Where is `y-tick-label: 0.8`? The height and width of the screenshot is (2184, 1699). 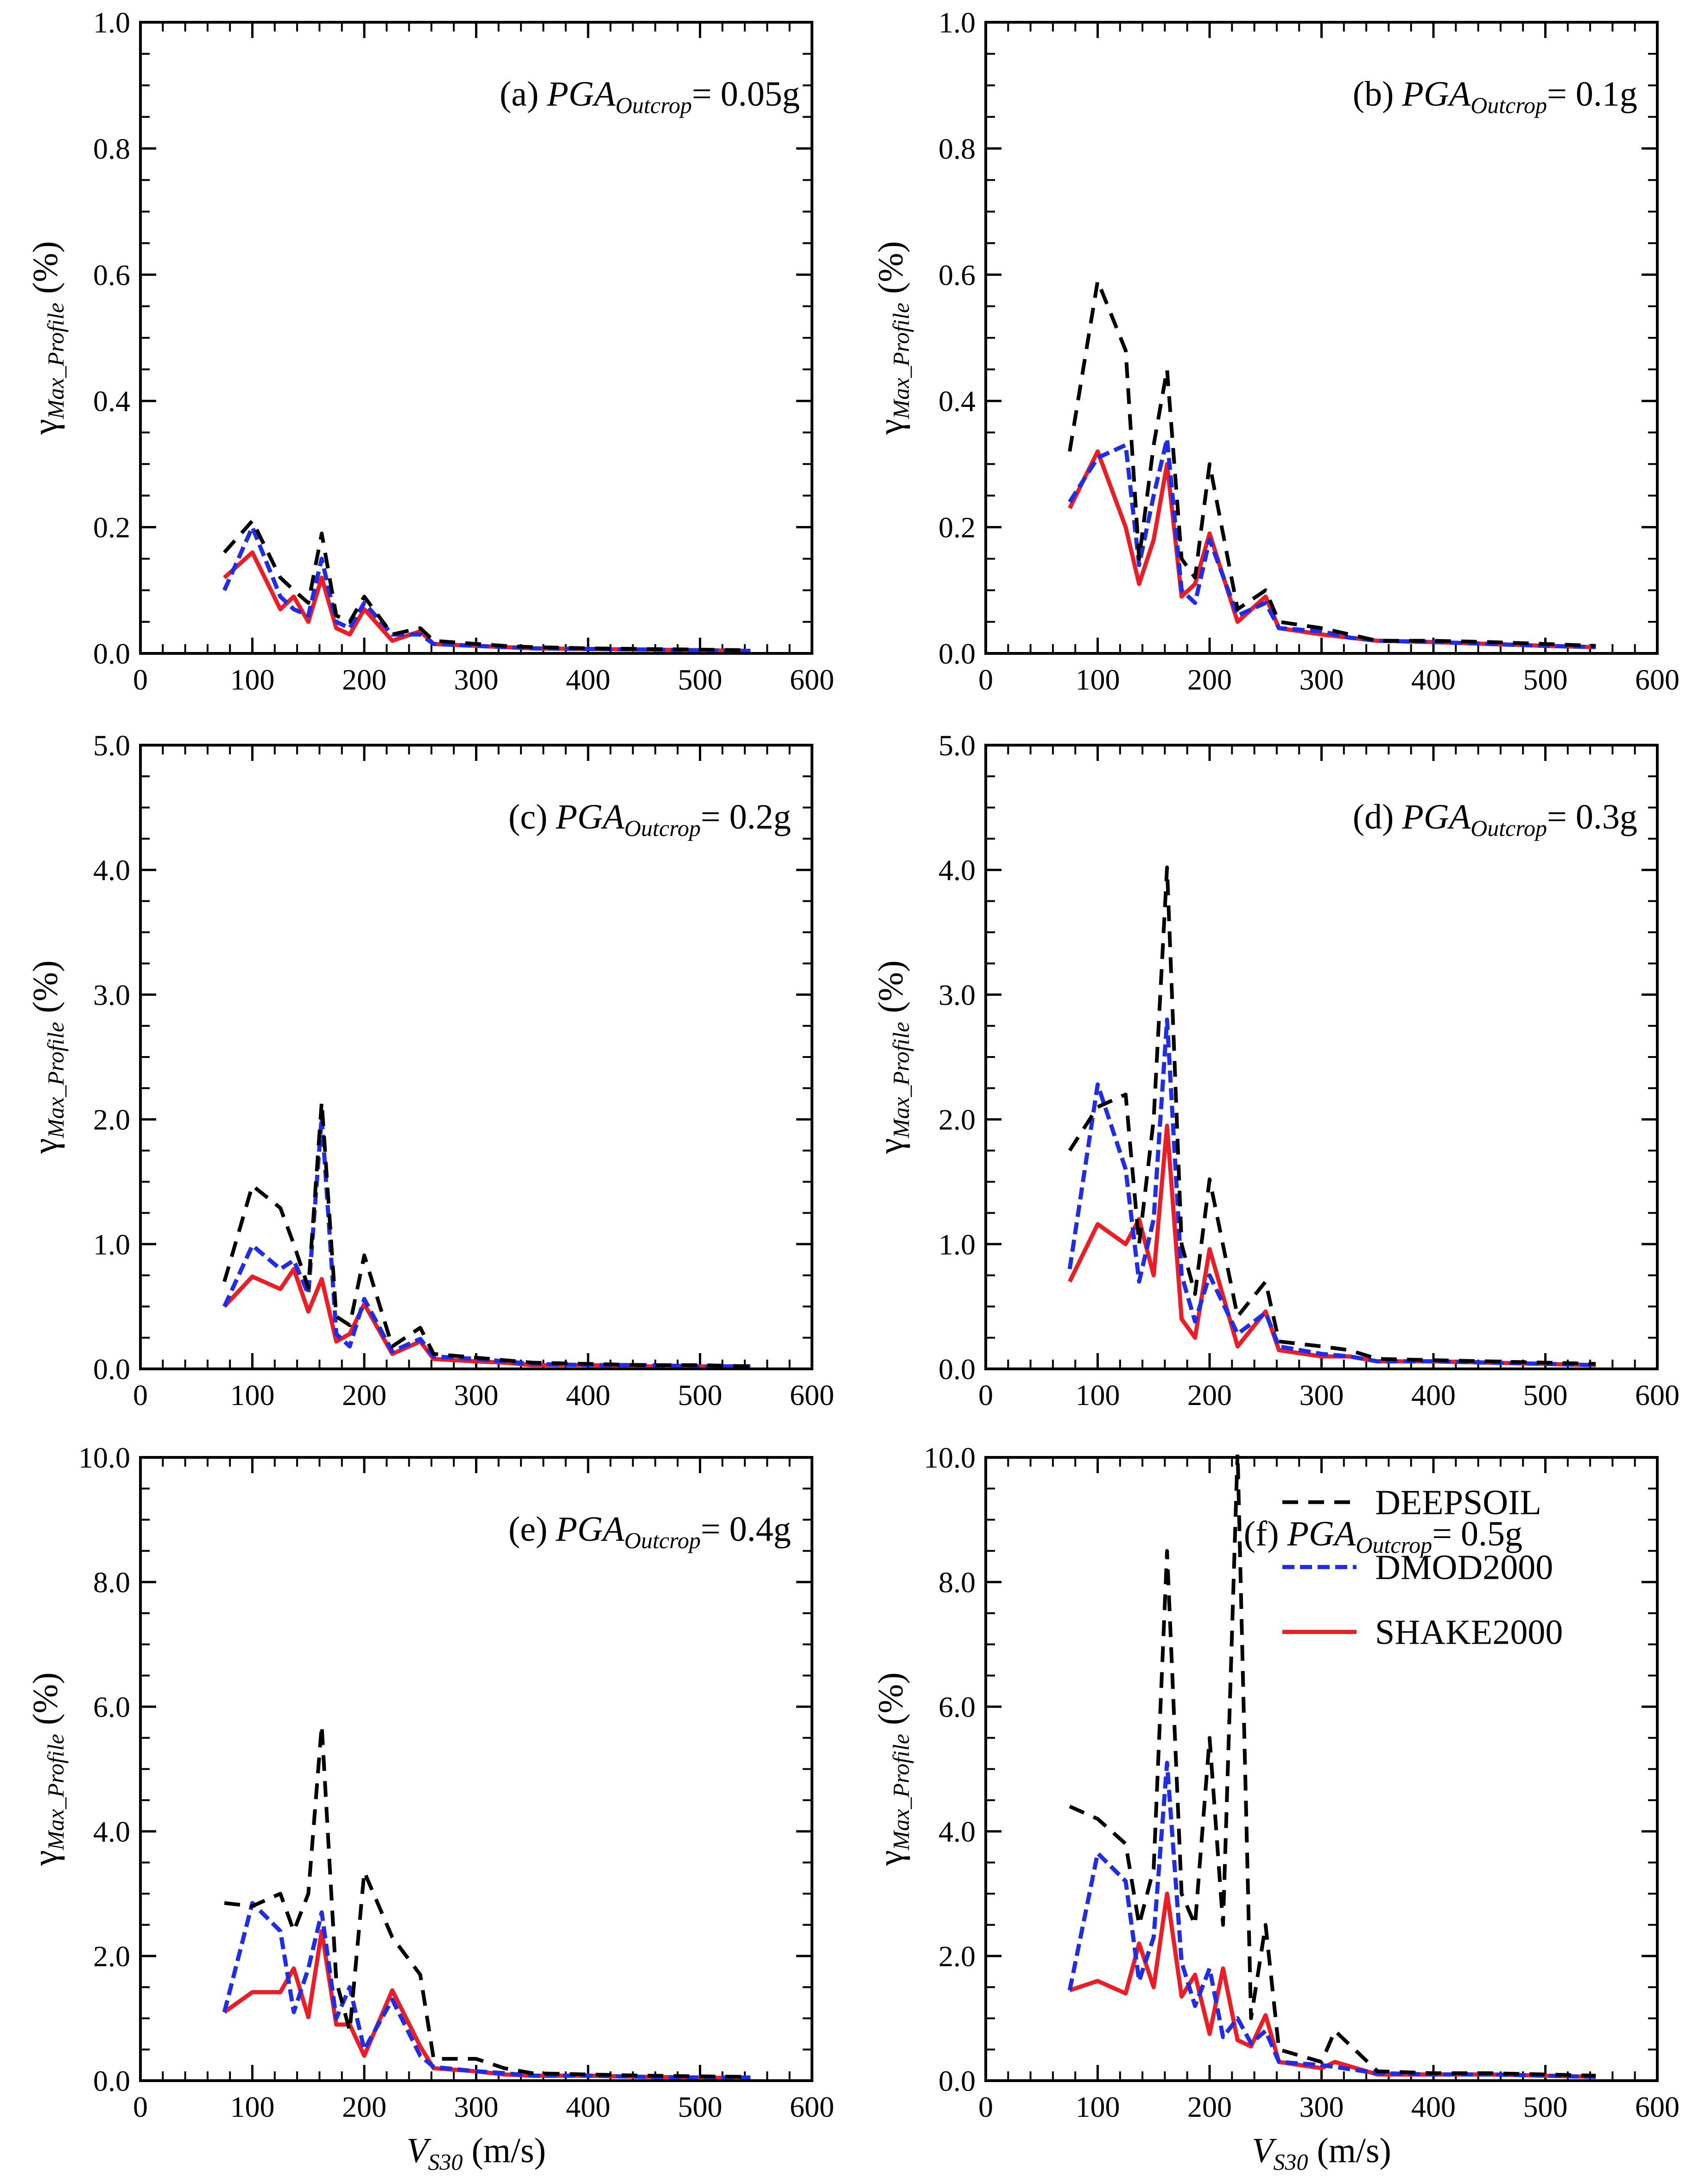 y-tick-label: 0.8 is located at coordinates (111, 148).